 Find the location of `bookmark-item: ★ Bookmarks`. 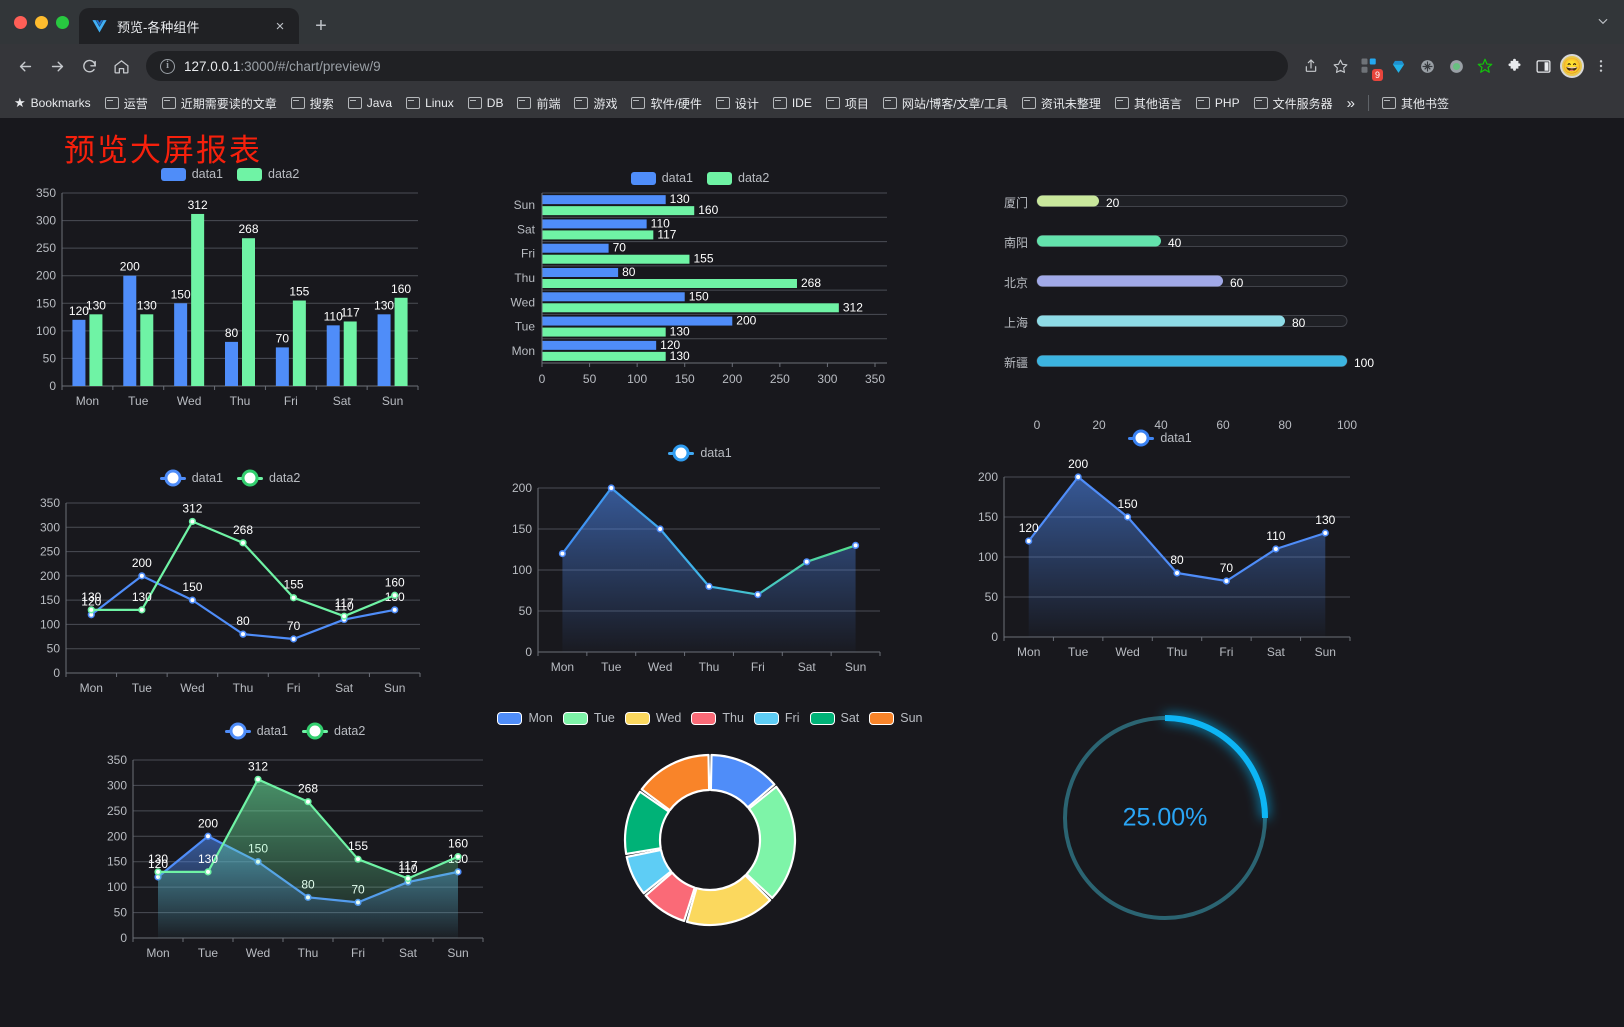

bookmark-item: ★ Bookmarks is located at coordinates (52, 103).